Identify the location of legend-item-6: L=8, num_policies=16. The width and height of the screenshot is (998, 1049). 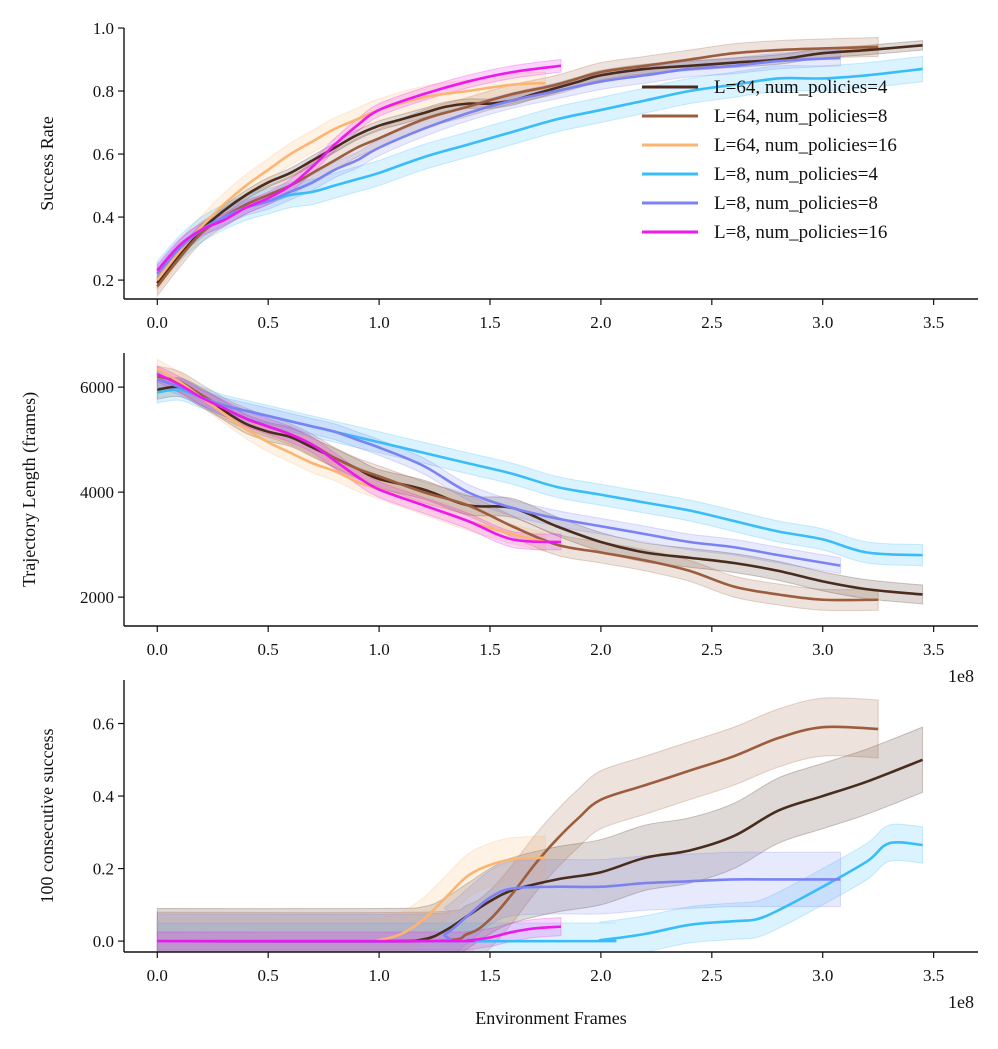
(764, 232).